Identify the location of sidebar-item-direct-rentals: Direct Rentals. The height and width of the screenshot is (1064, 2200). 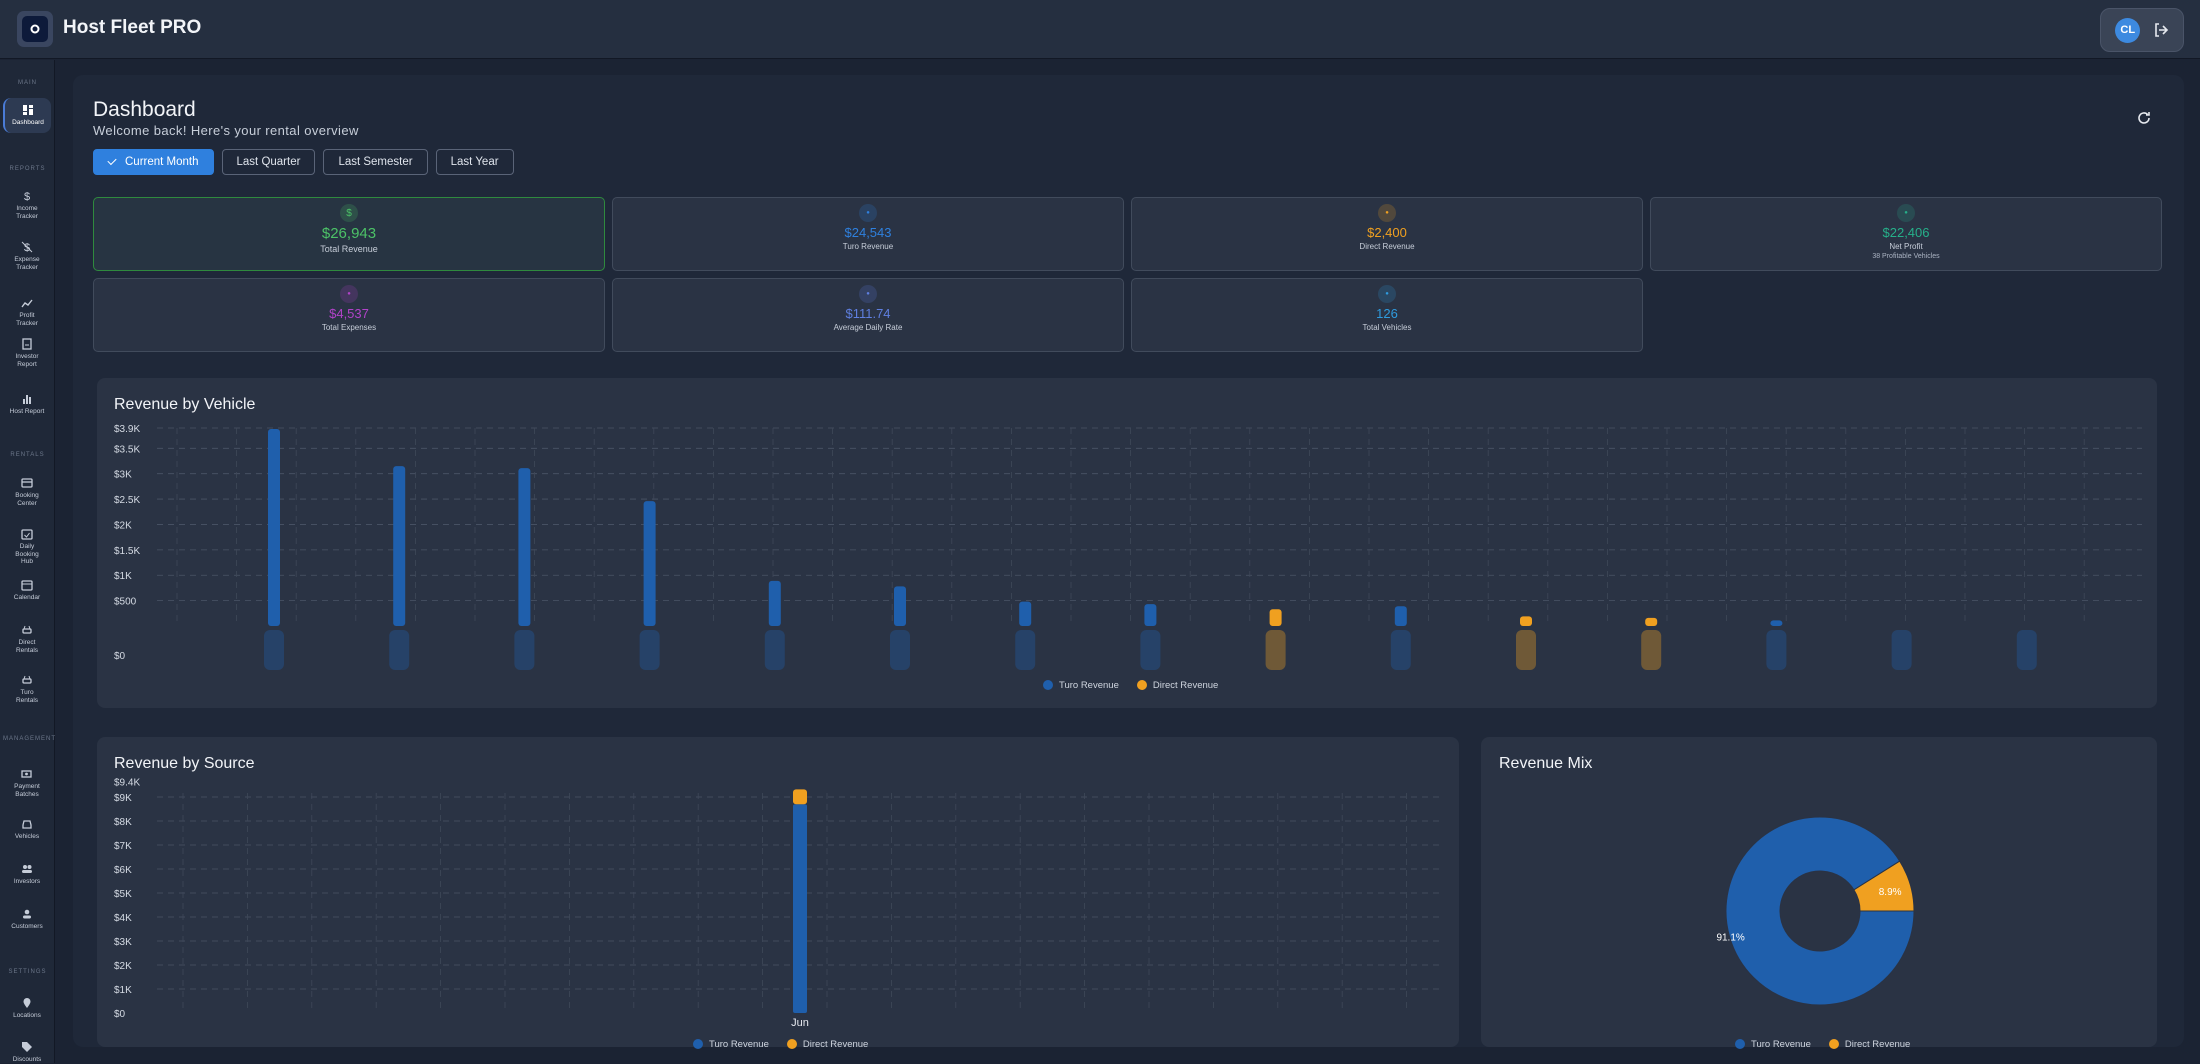
(27, 639).